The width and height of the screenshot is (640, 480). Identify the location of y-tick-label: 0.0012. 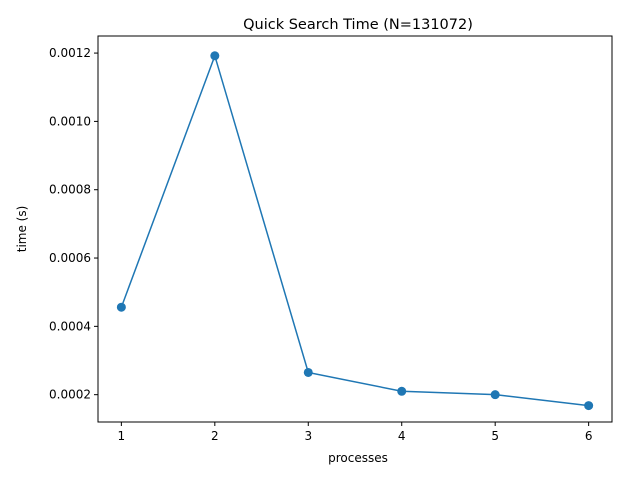
(70, 53).